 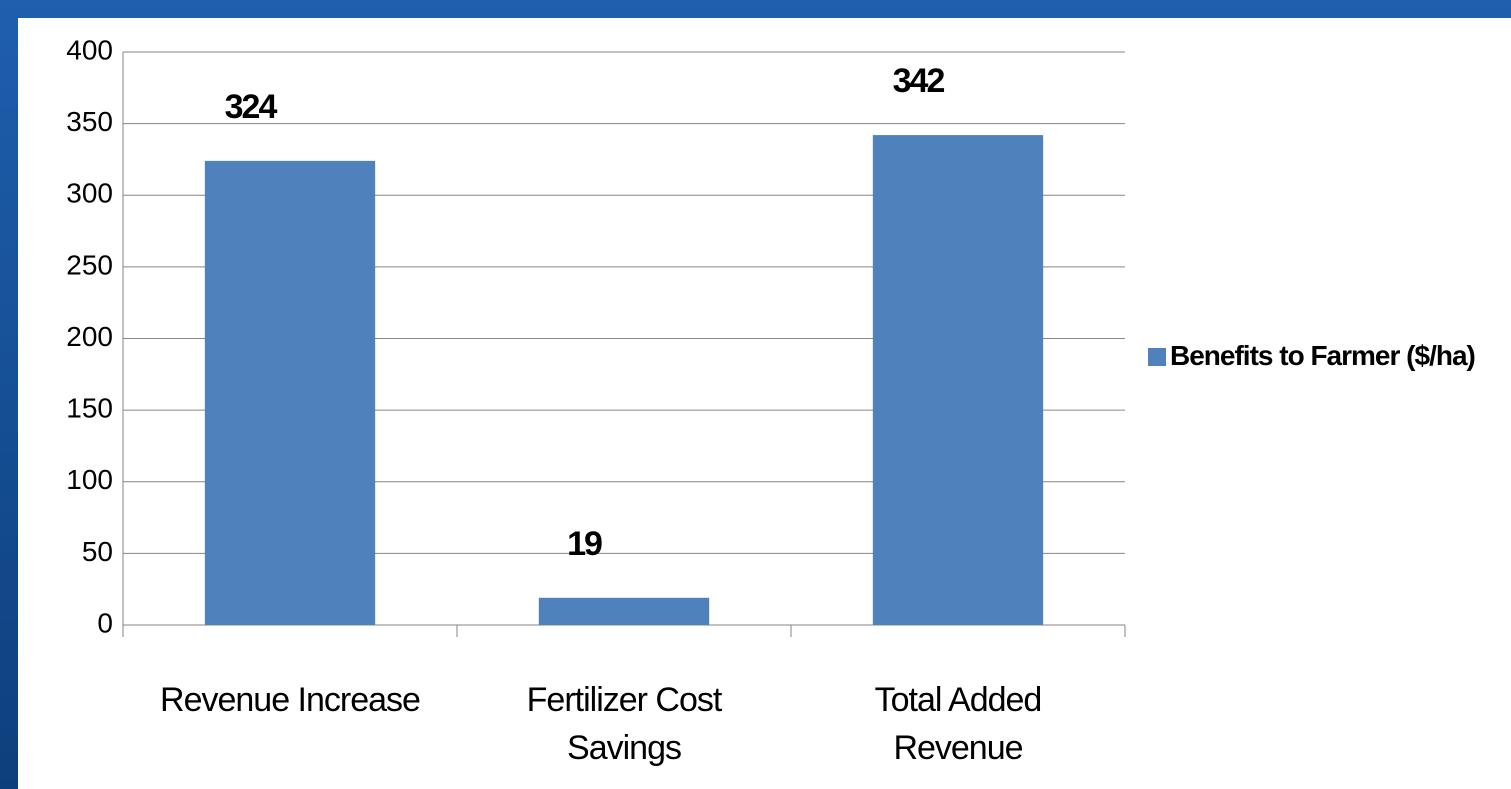 I want to click on data-label: 342, so click(x=919, y=81).